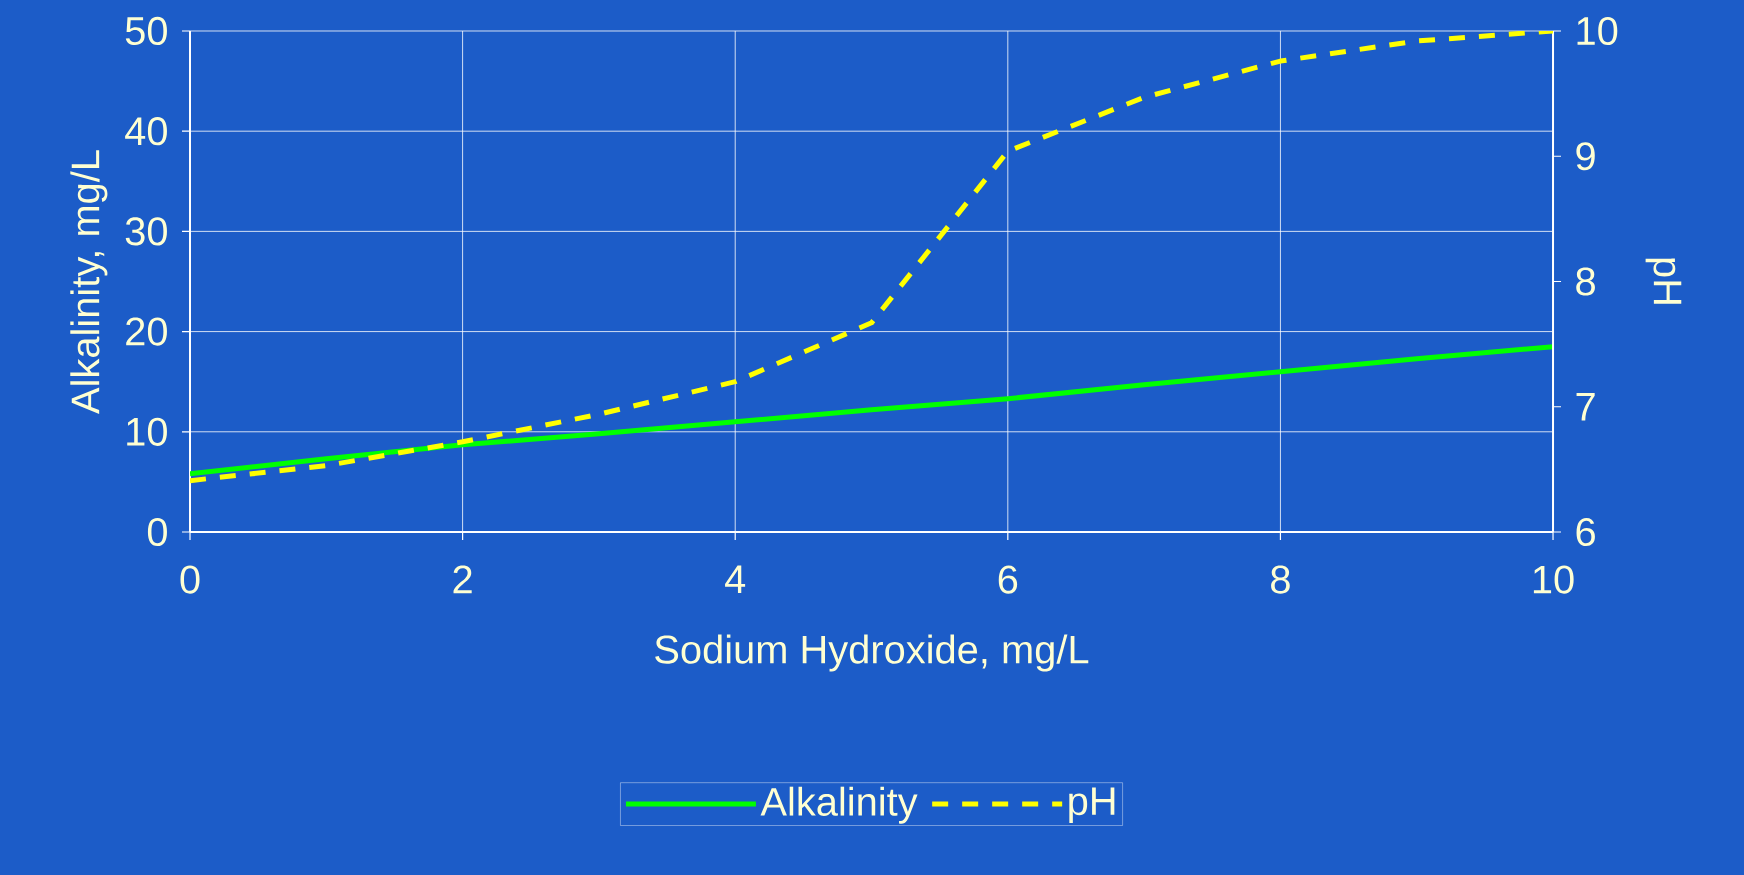 The image size is (1744, 875). Describe the element at coordinates (735, 579) in the screenshot. I see `x-tick-label: 4` at that location.